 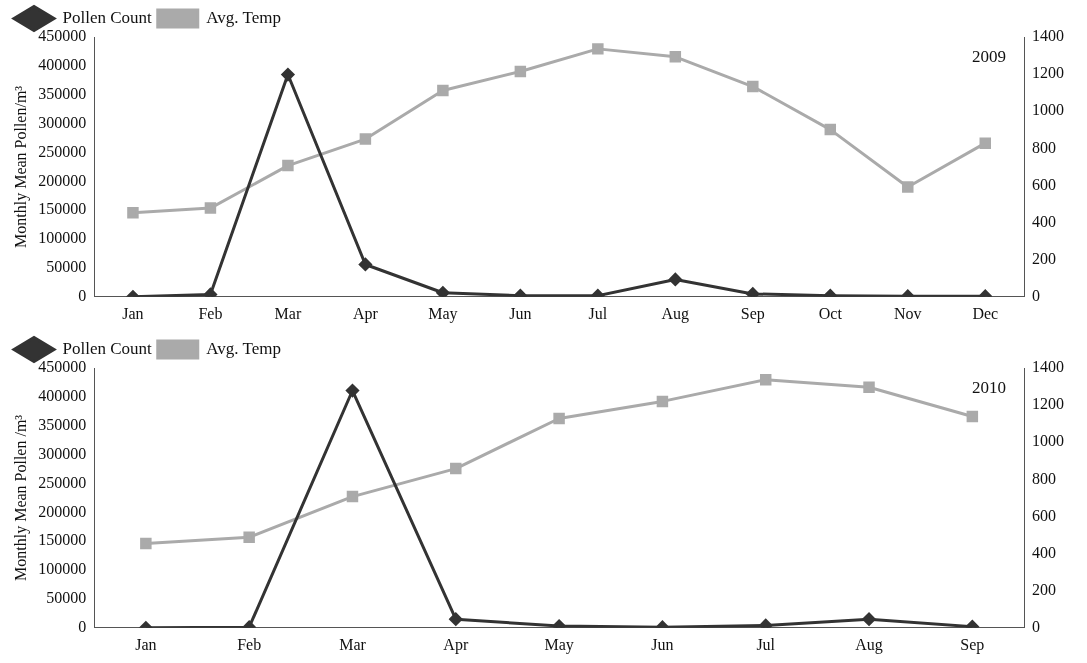 What do you see at coordinates (907, 313) in the screenshot?
I see `x-tick-label: Nov` at bounding box center [907, 313].